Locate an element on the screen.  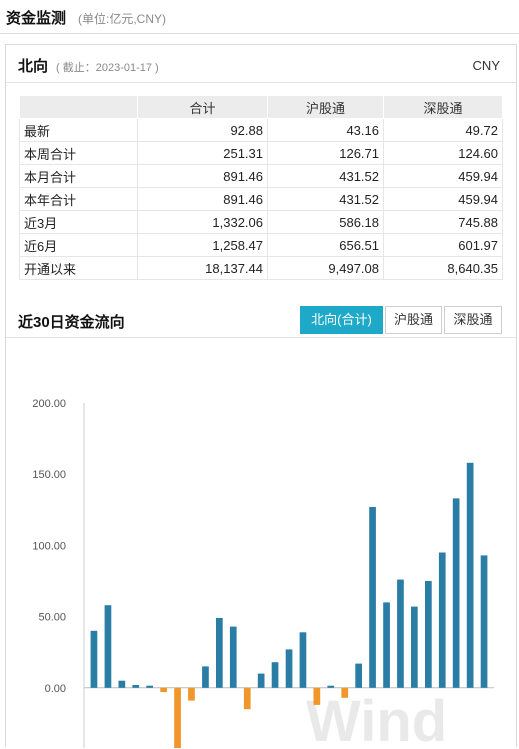
top-bar: 资金监测 (单位:亿元,CNY) is located at coordinates (259, 17).